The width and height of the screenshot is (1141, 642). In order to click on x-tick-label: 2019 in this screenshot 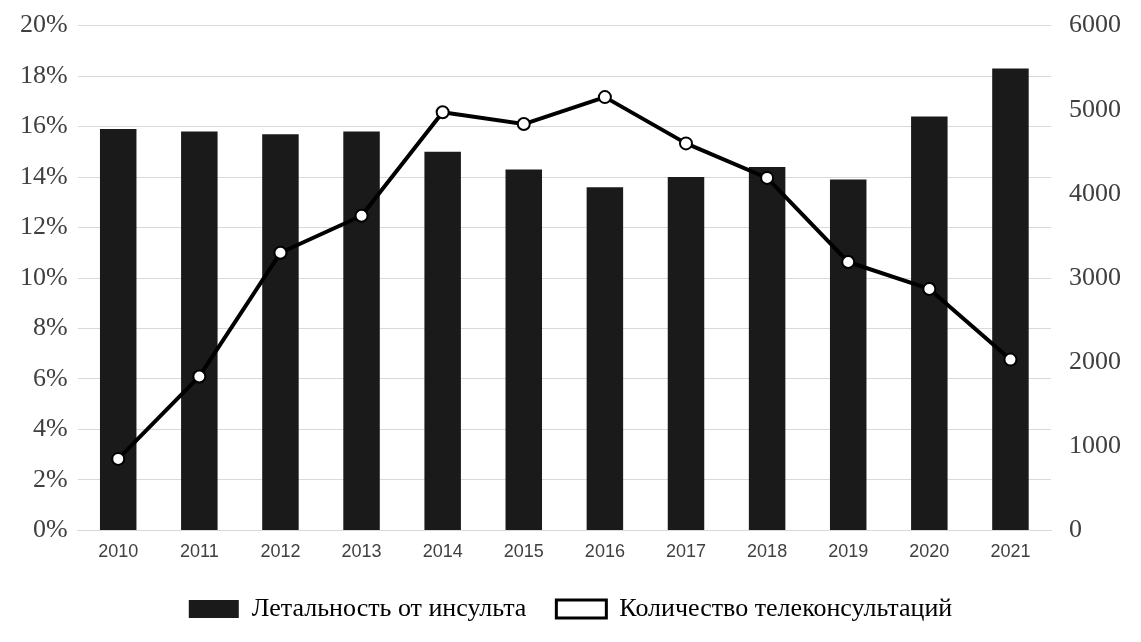, I will do `click(848, 551)`.